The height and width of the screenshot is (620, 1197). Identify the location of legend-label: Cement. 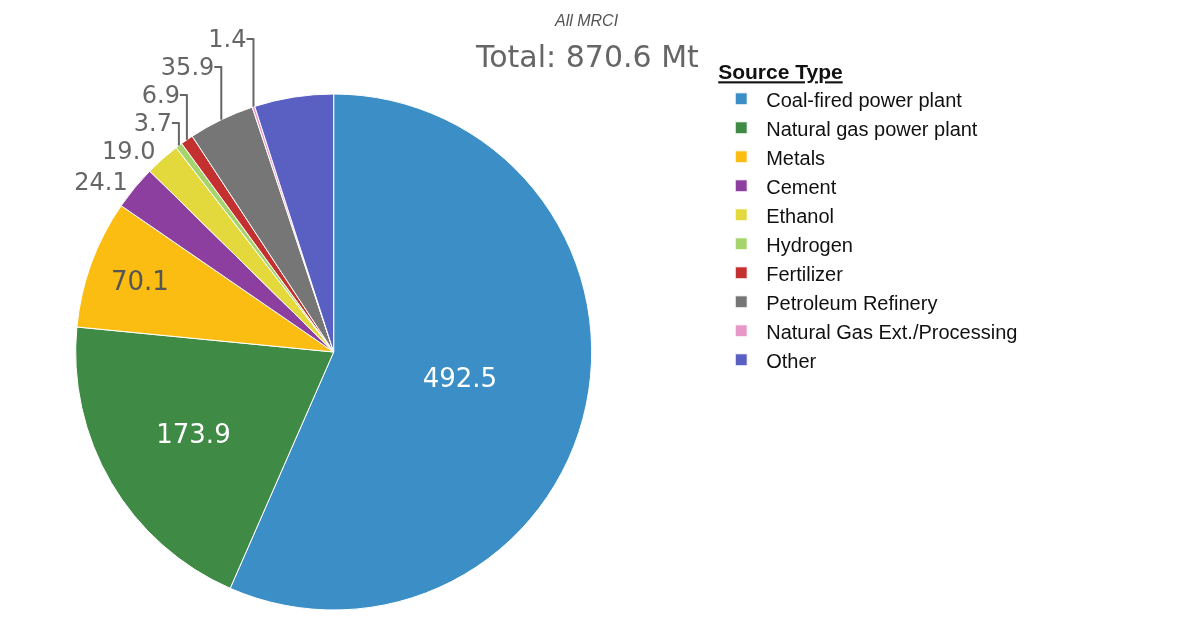
(801, 186).